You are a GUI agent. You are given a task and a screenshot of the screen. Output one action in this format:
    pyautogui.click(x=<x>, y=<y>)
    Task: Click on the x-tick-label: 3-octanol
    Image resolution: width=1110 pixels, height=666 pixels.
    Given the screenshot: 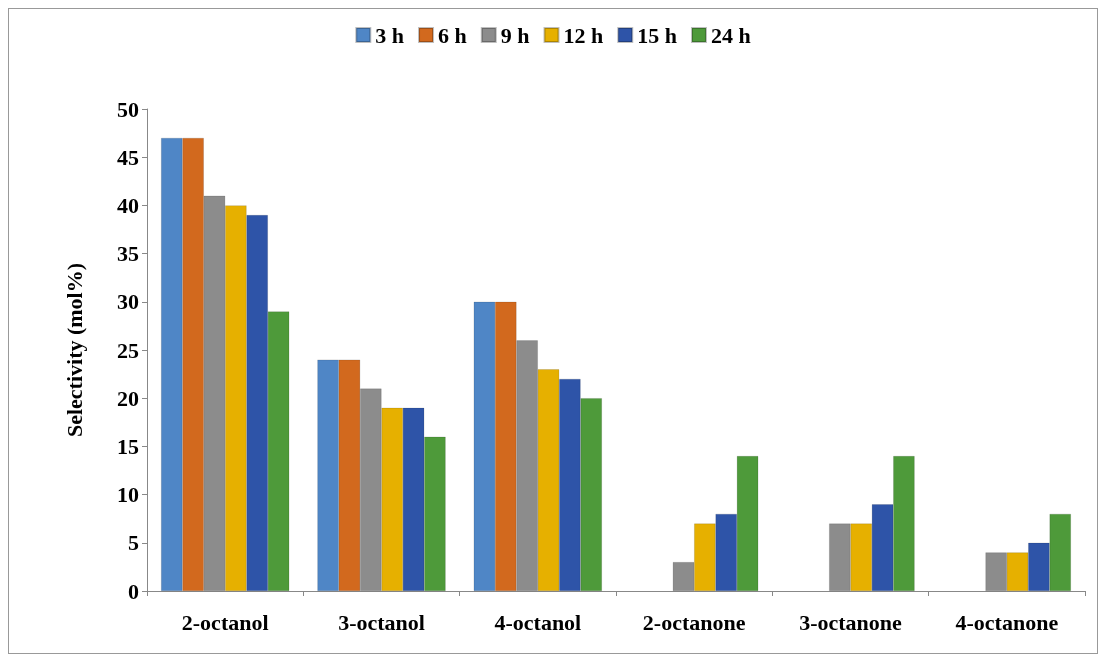 What is the action you would take?
    pyautogui.click(x=381, y=622)
    